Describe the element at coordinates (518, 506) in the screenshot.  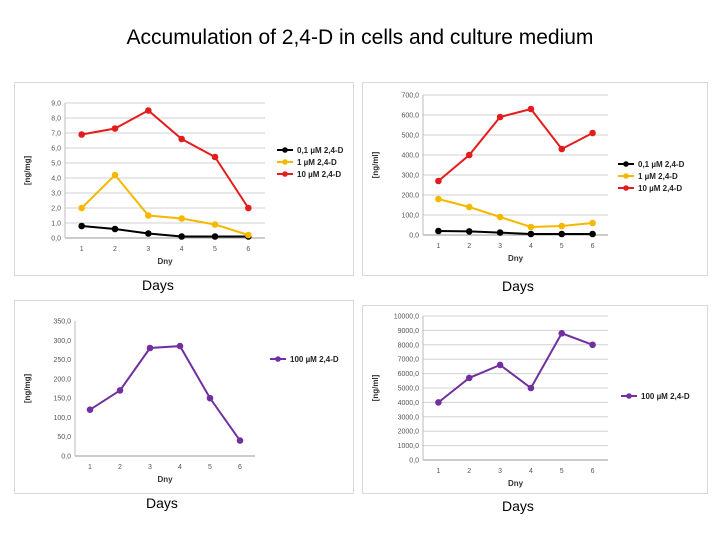
I see `days-caption-medium-high: Days` at that location.